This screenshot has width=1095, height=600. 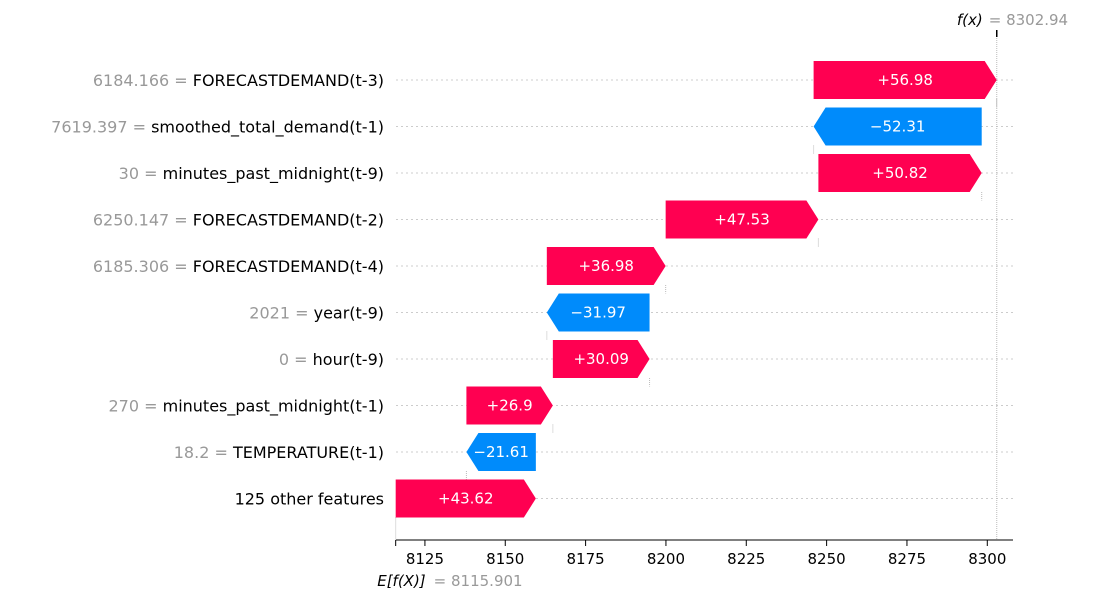 What do you see at coordinates (141, 173) in the screenshot?
I see `feature-value: 30 =` at bounding box center [141, 173].